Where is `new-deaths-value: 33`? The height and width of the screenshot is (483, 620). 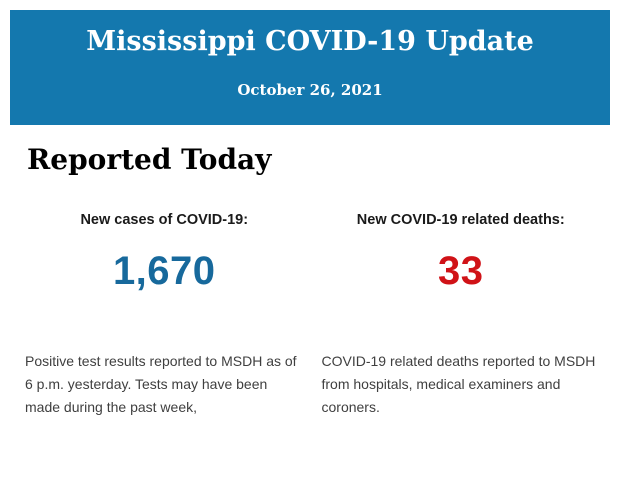
new-deaths-value: 33 is located at coordinates (461, 271).